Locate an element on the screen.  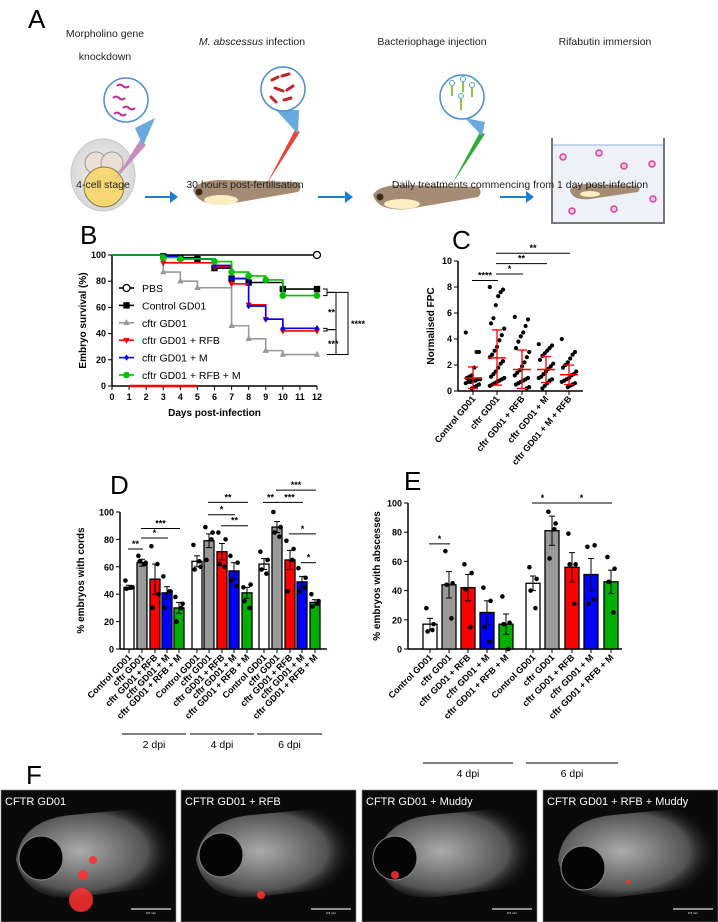
step-4-title: Rifabutin immersion is located at coordinates (605, 42).